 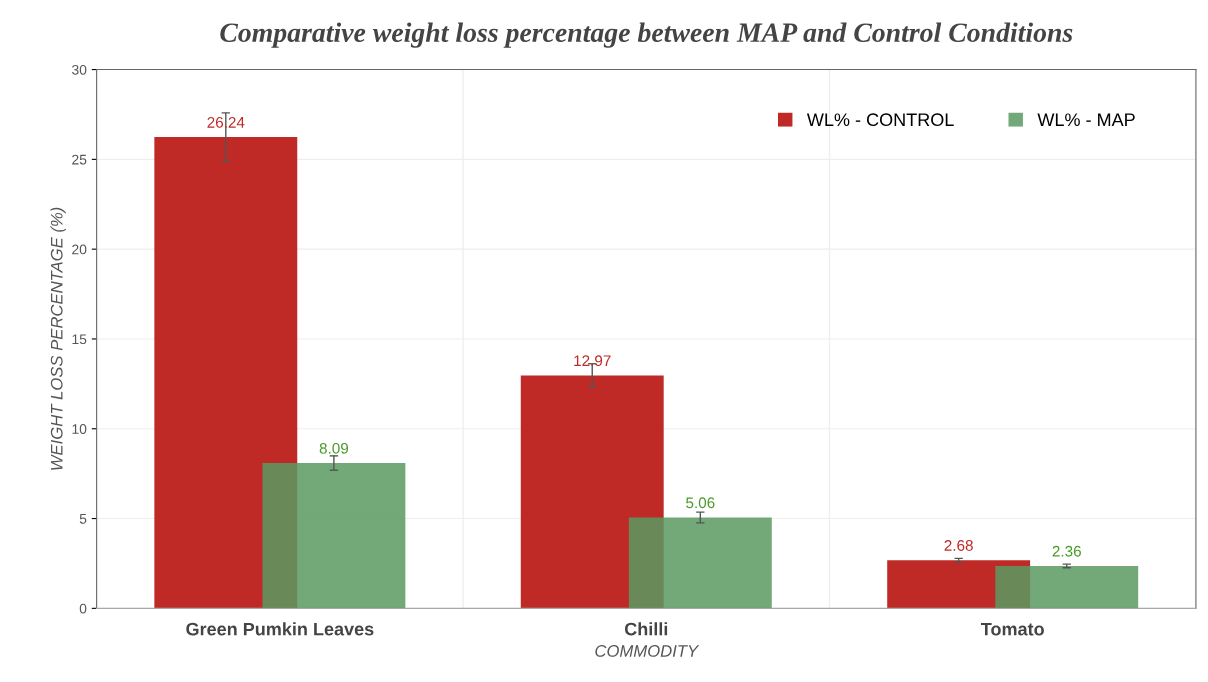 What do you see at coordinates (334, 448) in the screenshot?
I see `data-label: 8.09` at bounding box center [334, 448].